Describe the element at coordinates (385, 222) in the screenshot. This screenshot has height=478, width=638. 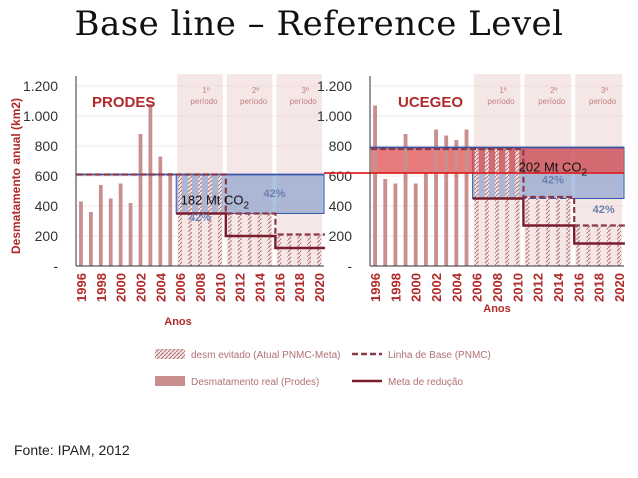
I see `ucegeo-bar-1997` at that location.